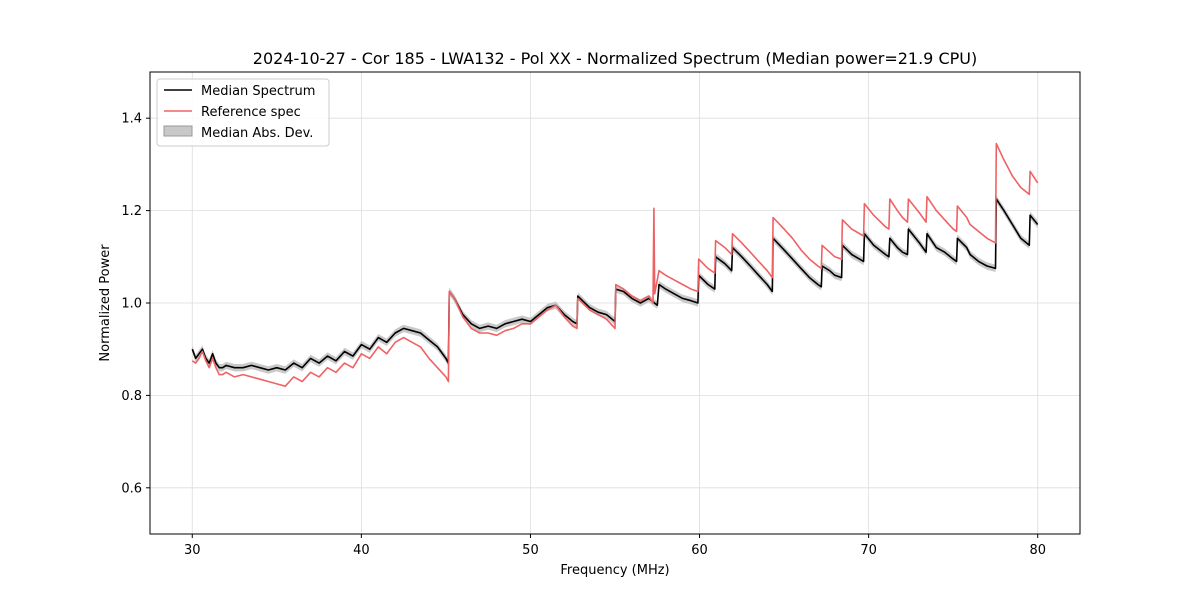  Describe the element at coordinates (361, 550) in the screenshot. I see `x-tick-label: 40` at that location.